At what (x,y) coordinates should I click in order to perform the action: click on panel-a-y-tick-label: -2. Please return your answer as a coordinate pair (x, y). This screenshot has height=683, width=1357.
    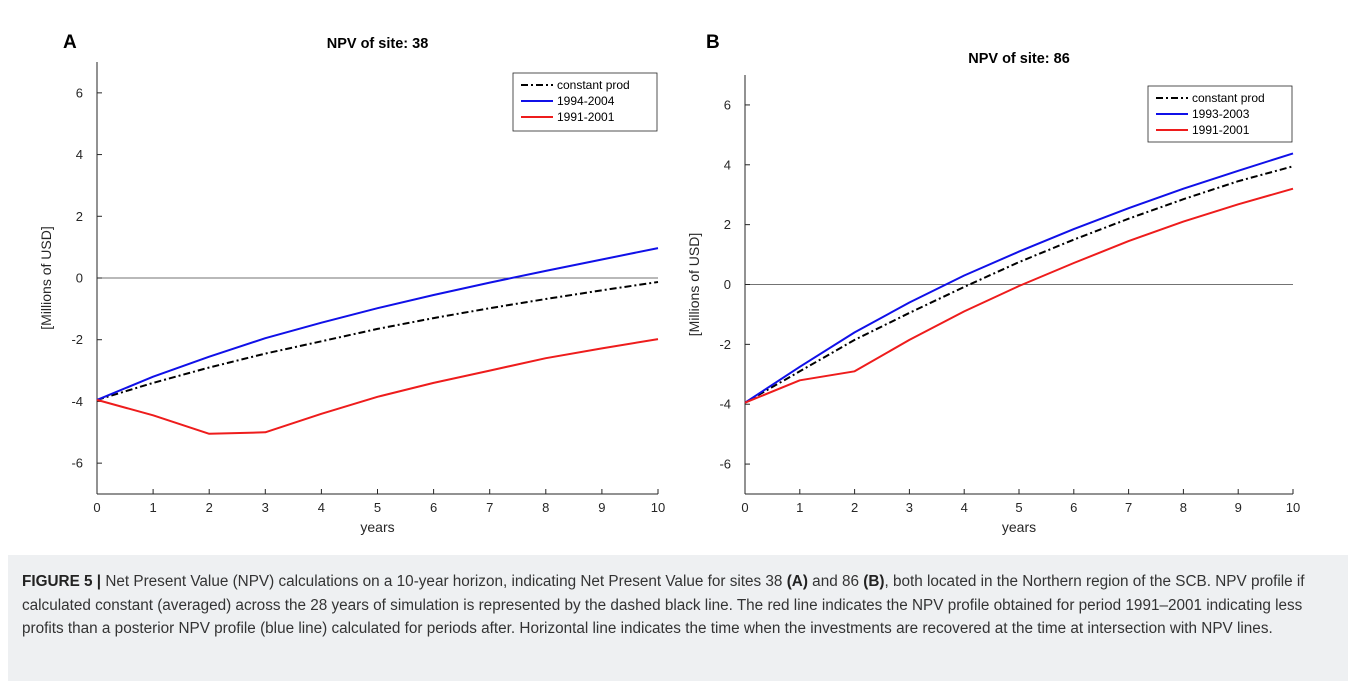
    Looking at the image, I should click on (77, 339).